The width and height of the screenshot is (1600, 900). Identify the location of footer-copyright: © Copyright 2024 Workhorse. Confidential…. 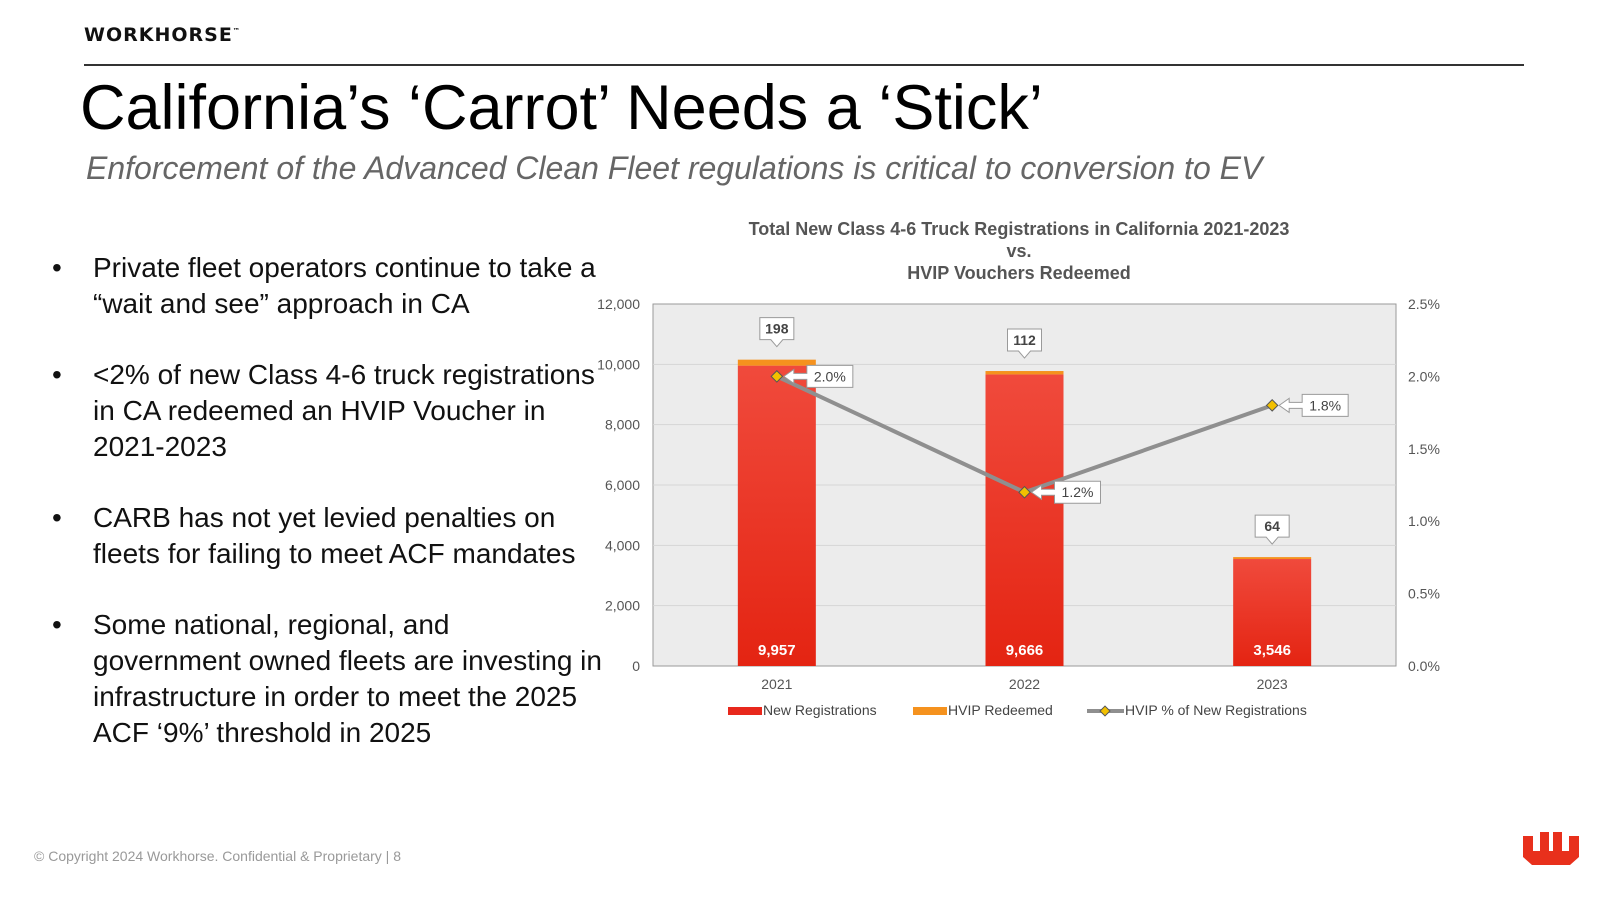
(217, 856).